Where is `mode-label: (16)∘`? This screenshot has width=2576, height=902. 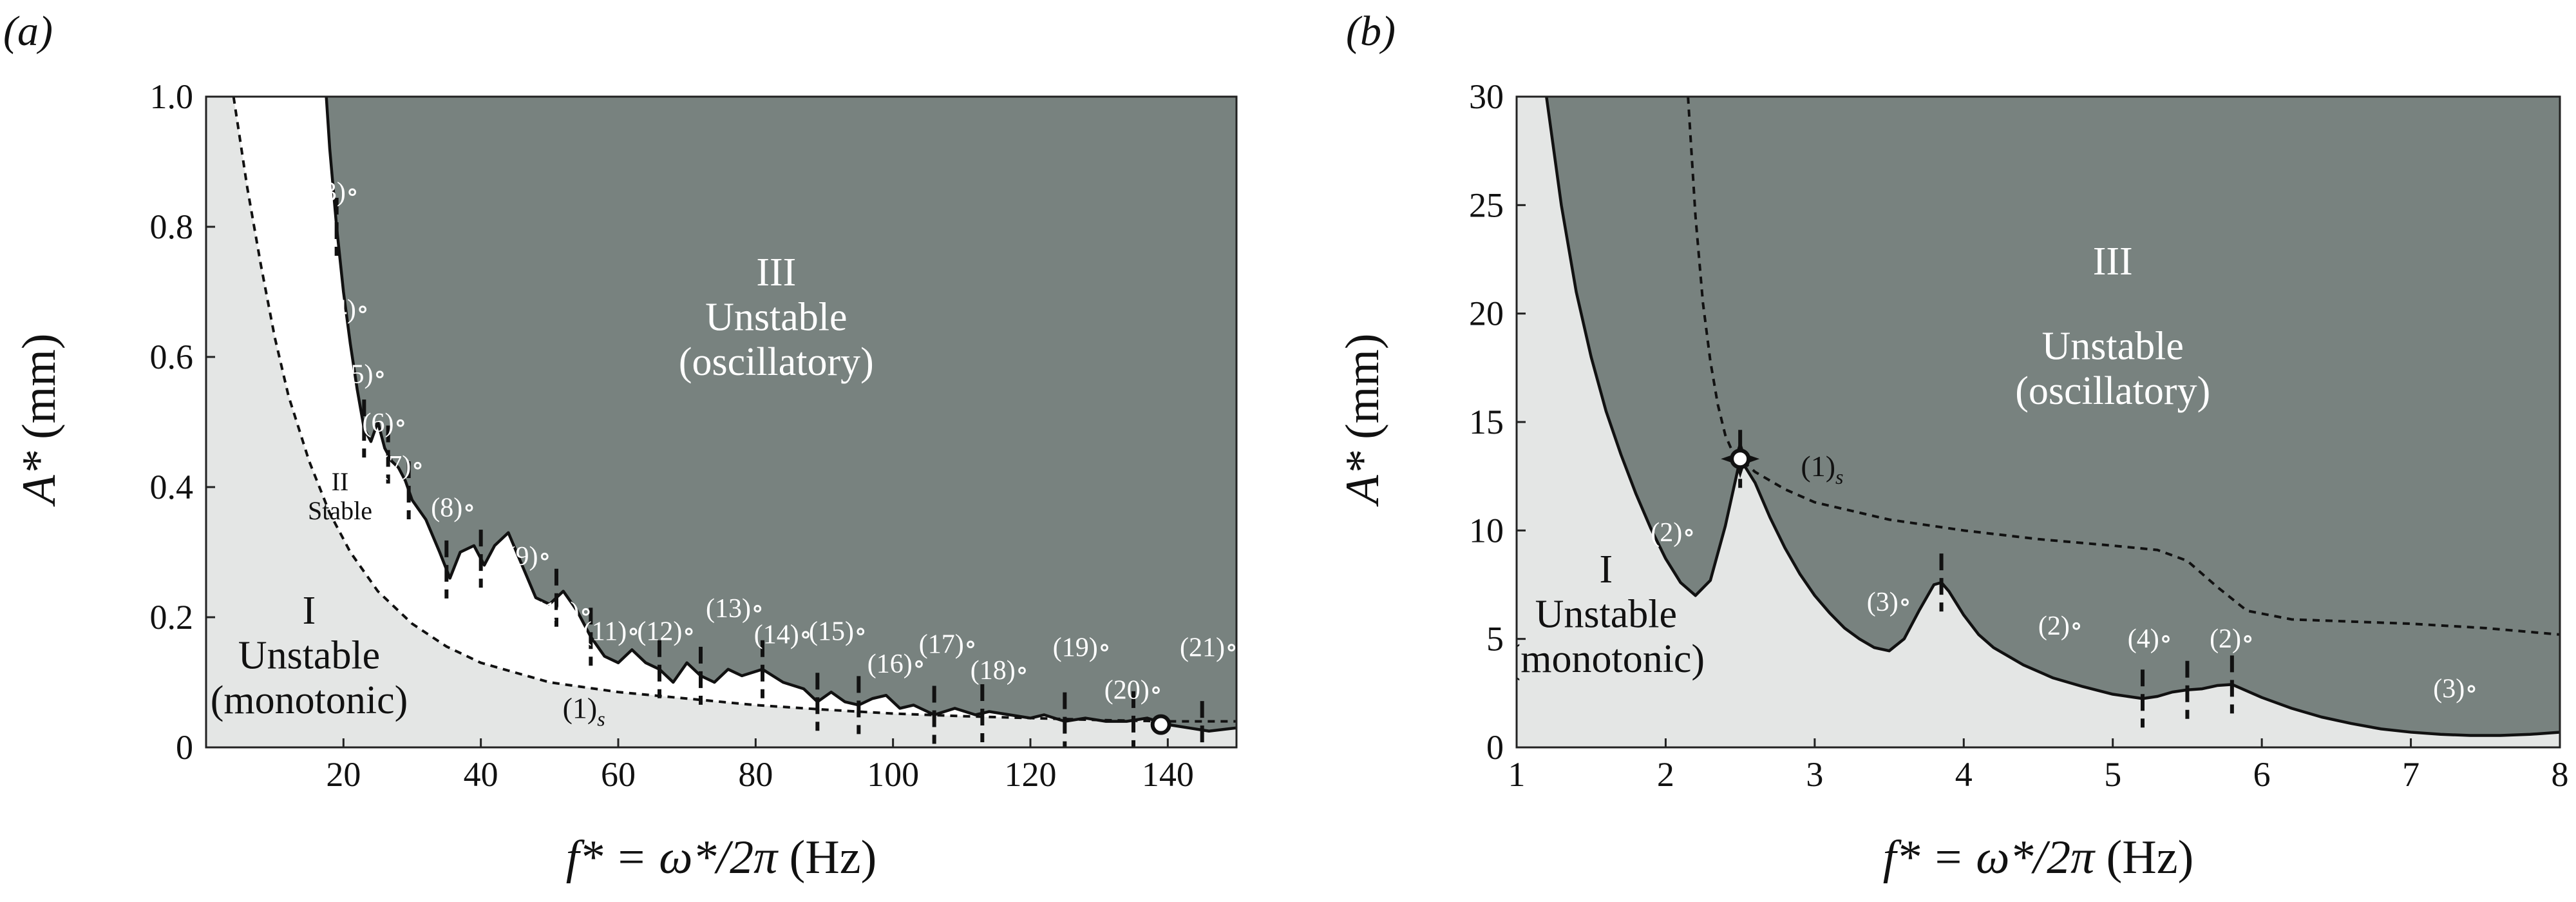
mode-label: (16)∘ is located at coordinates (897, 664).